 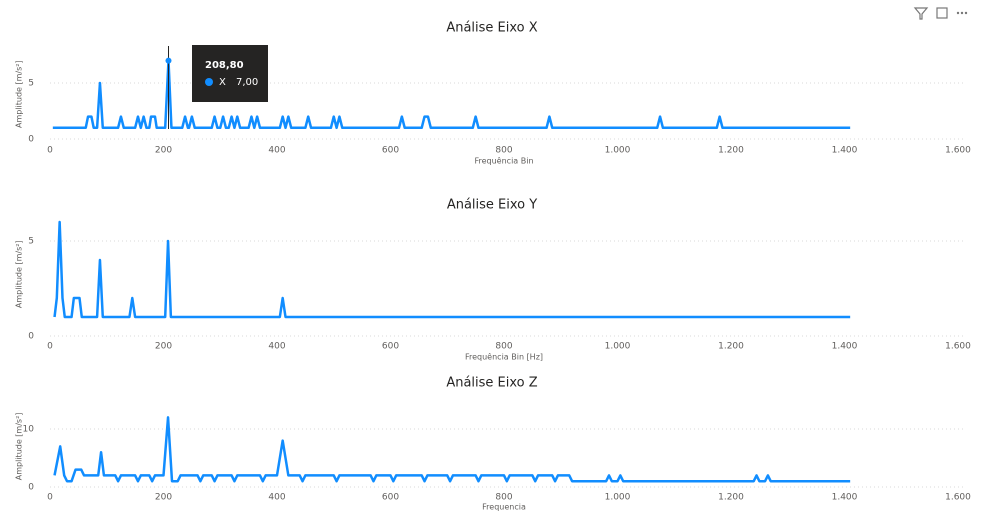 What do you see at coordinates (224, 65) in the screenshot?
I see `tooltip-x-value: 208,80` at bounding box center [224, 65].